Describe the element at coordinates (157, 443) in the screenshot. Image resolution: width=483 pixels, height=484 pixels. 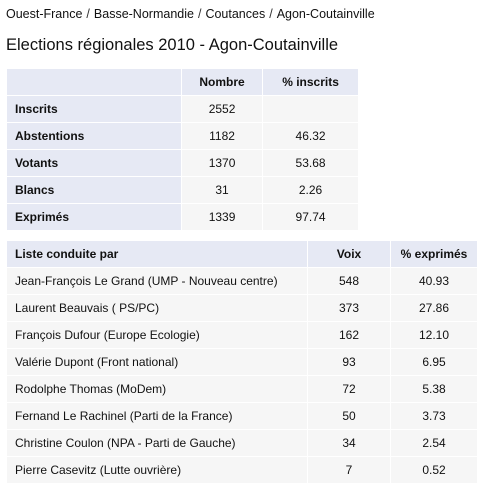
I see `liste-cell: Christine Coulon (NPA - Parti de Gauche)` at that location.